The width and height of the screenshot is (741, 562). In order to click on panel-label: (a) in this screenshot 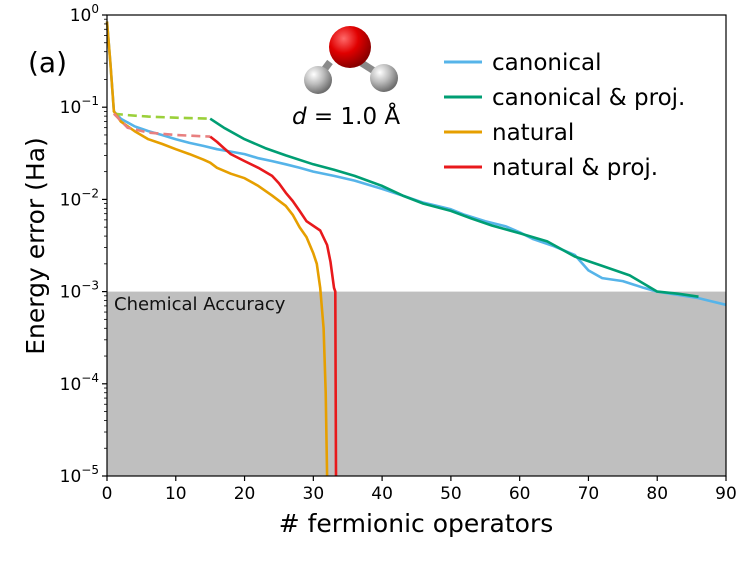, I will do `click(47, 62)`.